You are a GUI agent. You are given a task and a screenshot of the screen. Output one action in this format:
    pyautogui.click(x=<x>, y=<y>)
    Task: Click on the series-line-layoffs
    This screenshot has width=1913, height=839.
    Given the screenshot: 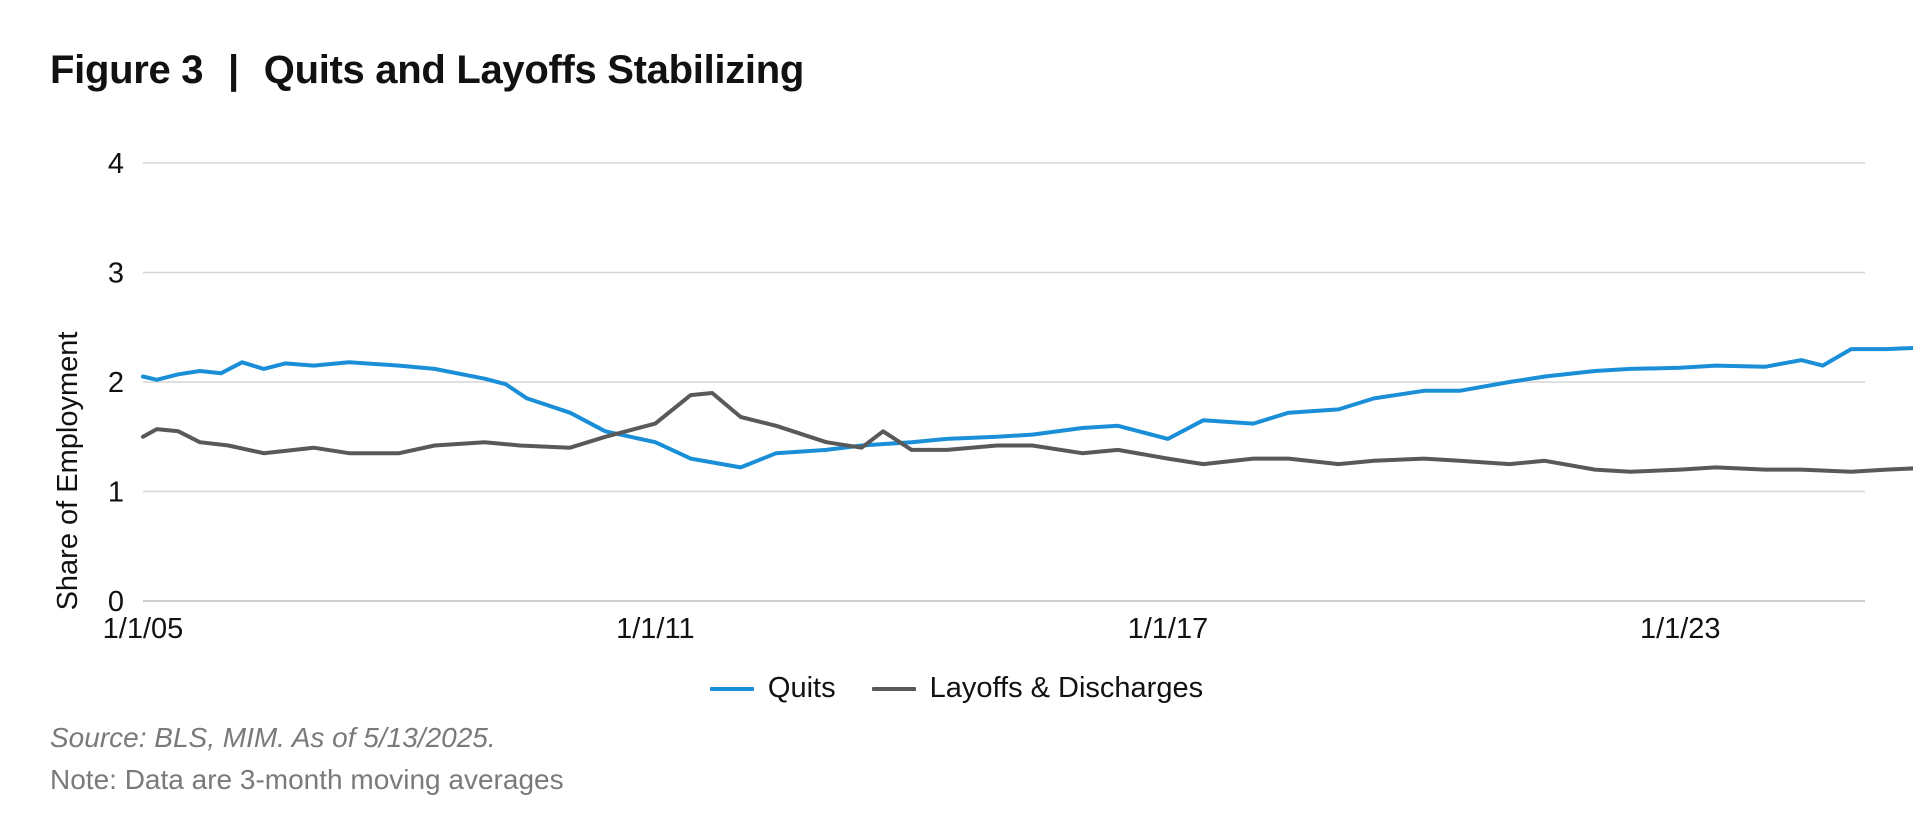 What is the action you would take?
    pyautogui.click(x=1027, y=432)
    